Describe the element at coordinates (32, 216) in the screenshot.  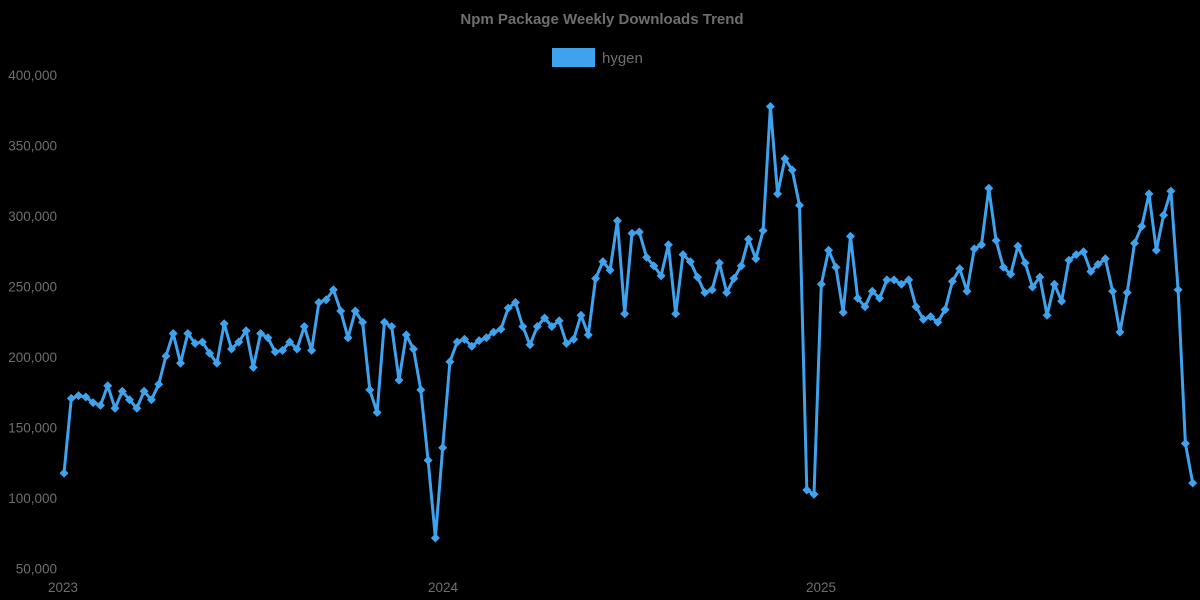
I see `y-tick-300000: 300,000` at that location.